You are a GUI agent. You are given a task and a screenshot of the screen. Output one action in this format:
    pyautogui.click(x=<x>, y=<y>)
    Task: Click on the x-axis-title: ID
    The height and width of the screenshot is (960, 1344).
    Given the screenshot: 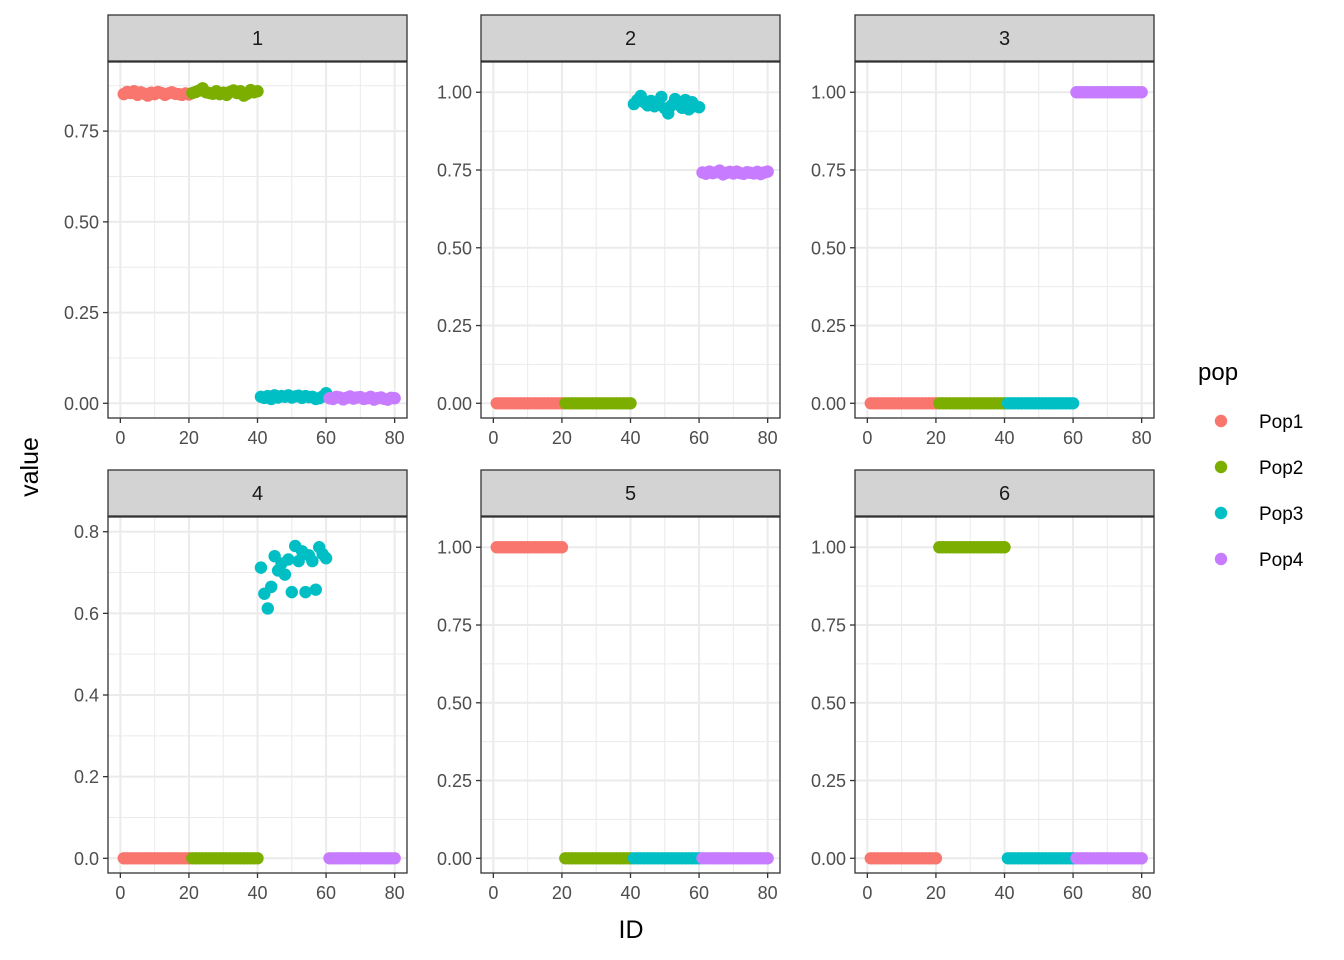 What is the action you would take?
    pyautogui.click(x=631, y=930)
    